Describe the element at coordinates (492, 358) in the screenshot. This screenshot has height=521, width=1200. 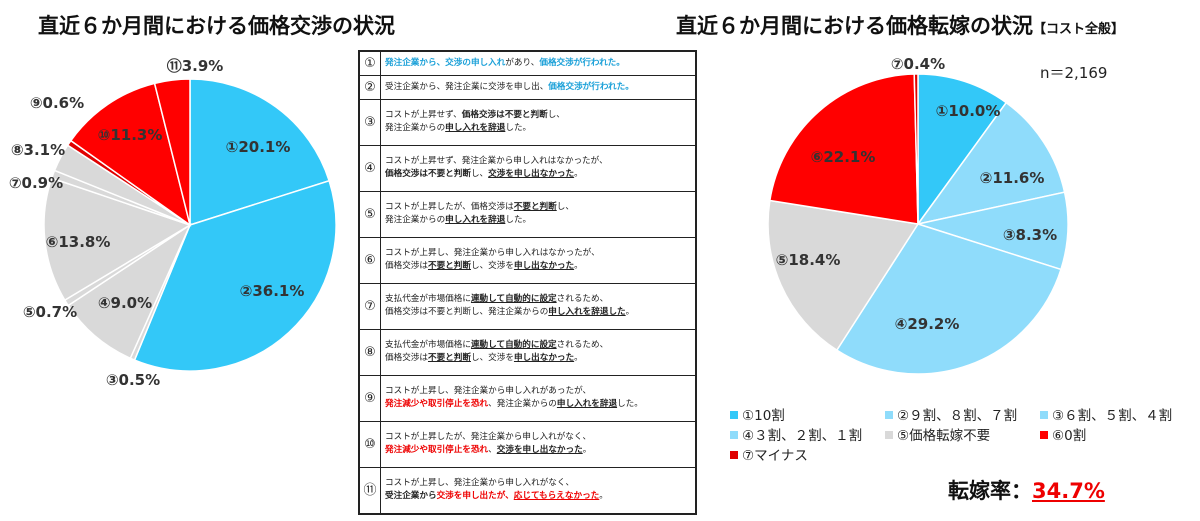
I see `text-segment: し、交渉を` at that location.